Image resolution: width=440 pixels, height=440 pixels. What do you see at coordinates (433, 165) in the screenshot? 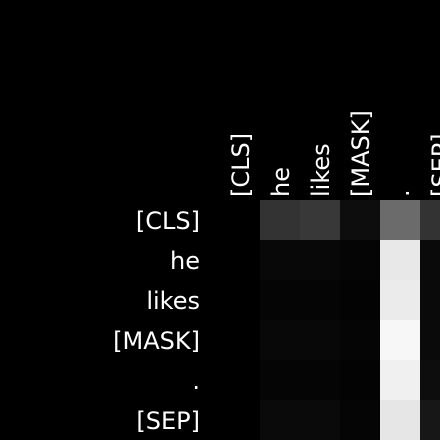
I see `x-tick-label: [SEP]` at bounding box center [433, 165].